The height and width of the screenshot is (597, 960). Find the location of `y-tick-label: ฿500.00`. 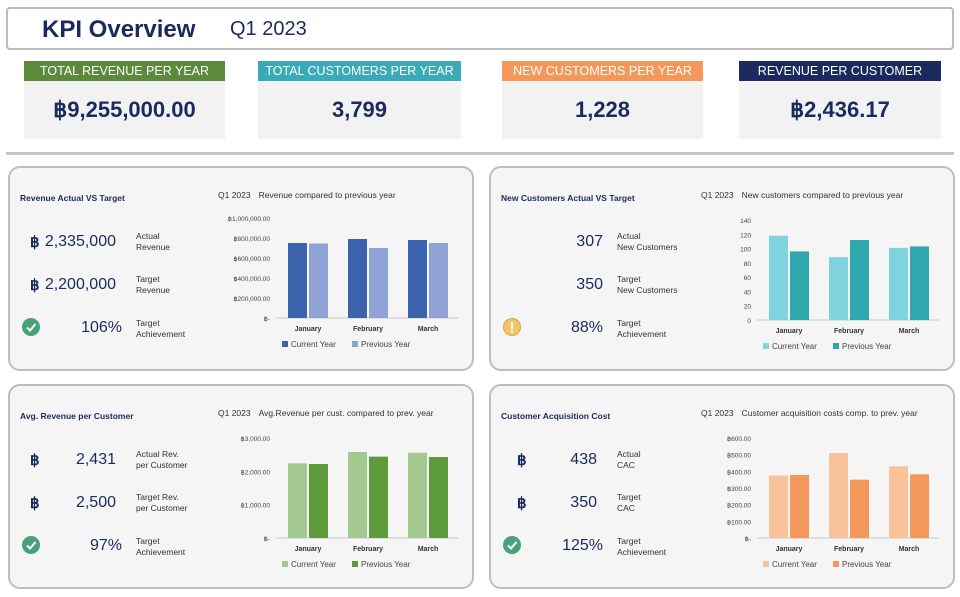

y-tick-label: ฿500.00 is located at coordinates (739, 456).